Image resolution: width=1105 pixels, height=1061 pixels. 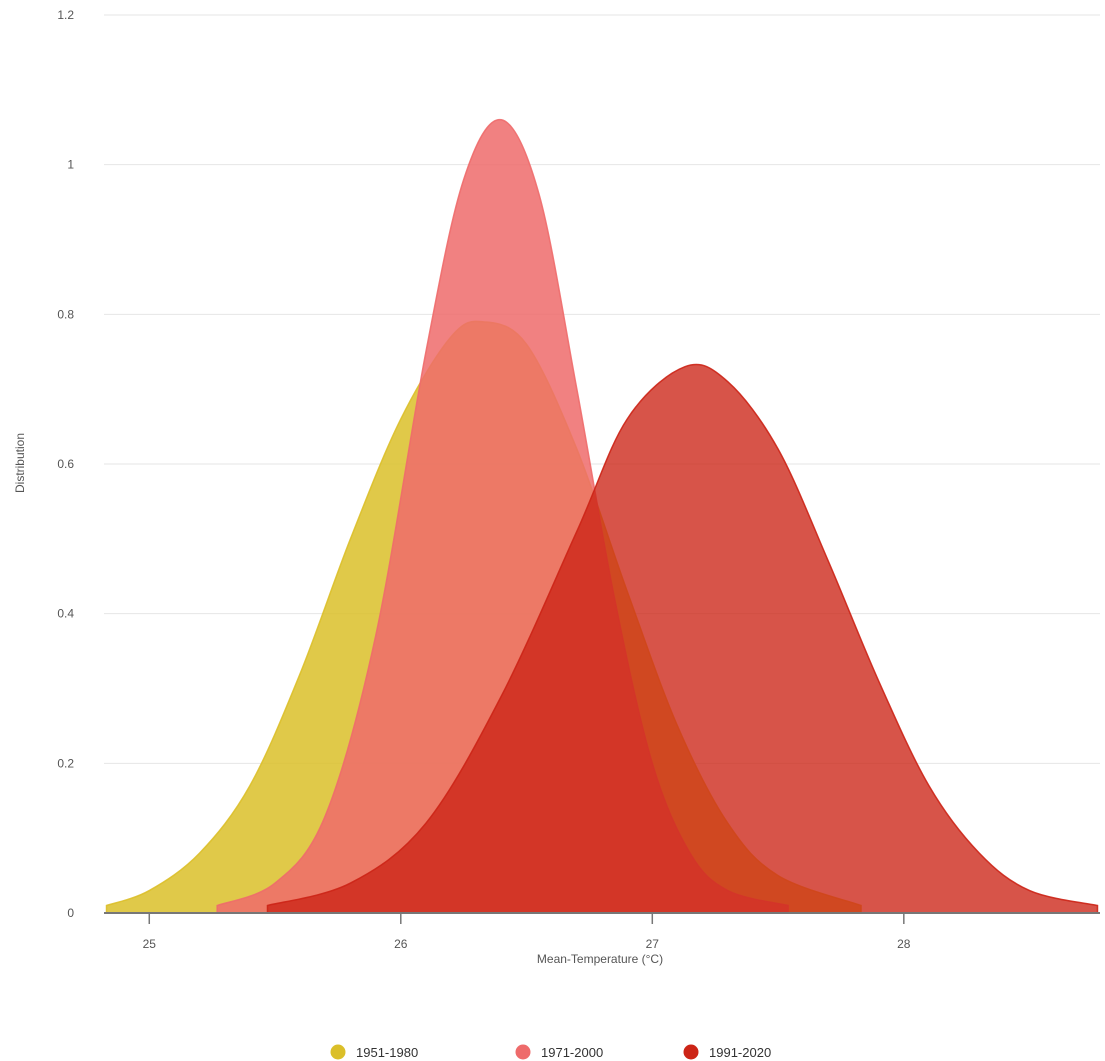 What do you see at coordinates (904, 944) in the screenshot?
I see `x-tick-label: 28` at bounding box center [904, 944].